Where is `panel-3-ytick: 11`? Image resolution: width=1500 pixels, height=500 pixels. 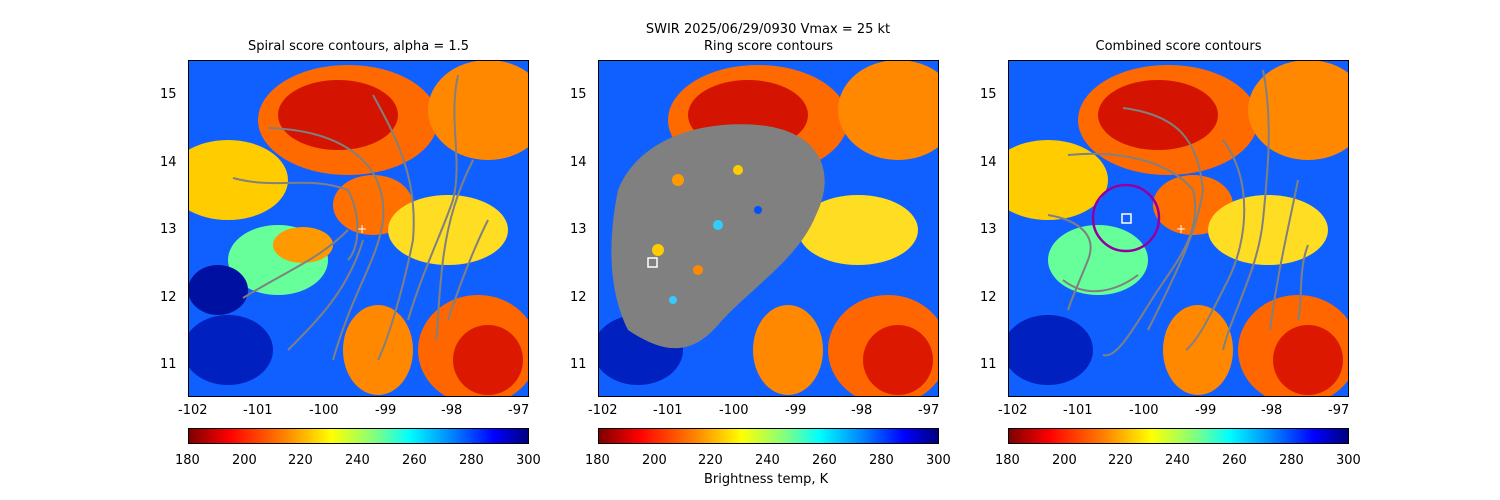
panel-3-ytick: 11 is located at coordinates (988, 364).